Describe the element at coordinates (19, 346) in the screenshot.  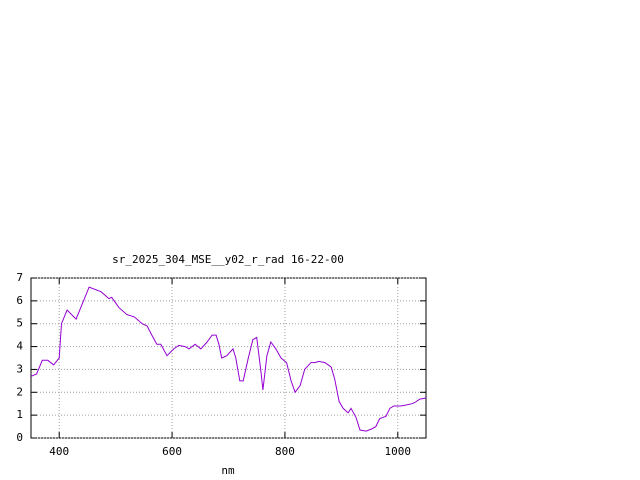
I see `y-tick-label: 4` at that location.